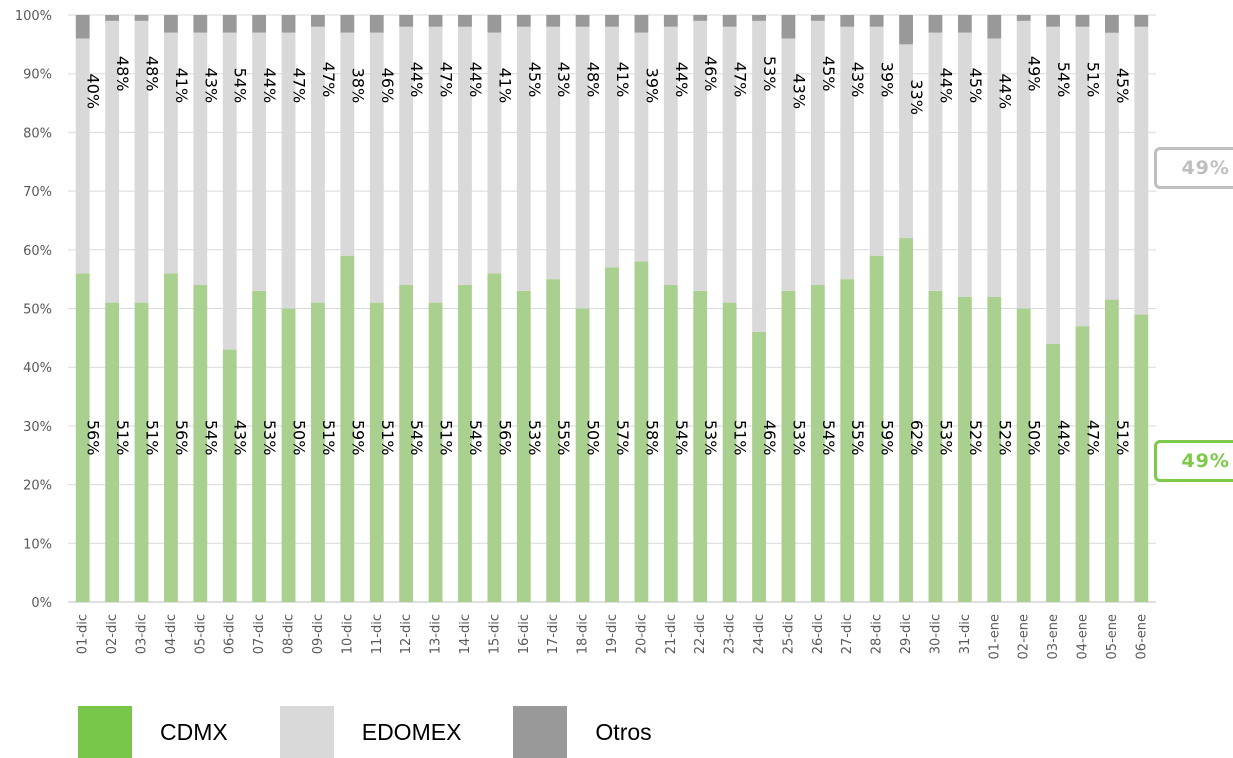  What do you see at coordinates (1053, 21) in the screenshot?
I see `bar-otros-03-ene` at bounding box center [1053, 21].